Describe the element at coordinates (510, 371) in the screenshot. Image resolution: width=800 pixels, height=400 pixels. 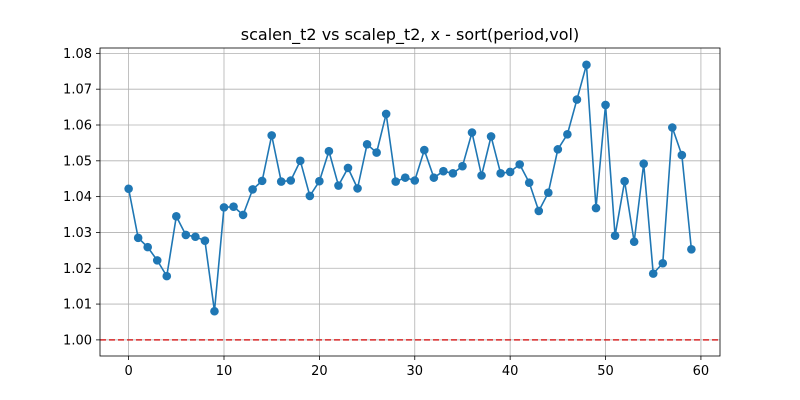
I see `x-tick-label: 40` at that location.